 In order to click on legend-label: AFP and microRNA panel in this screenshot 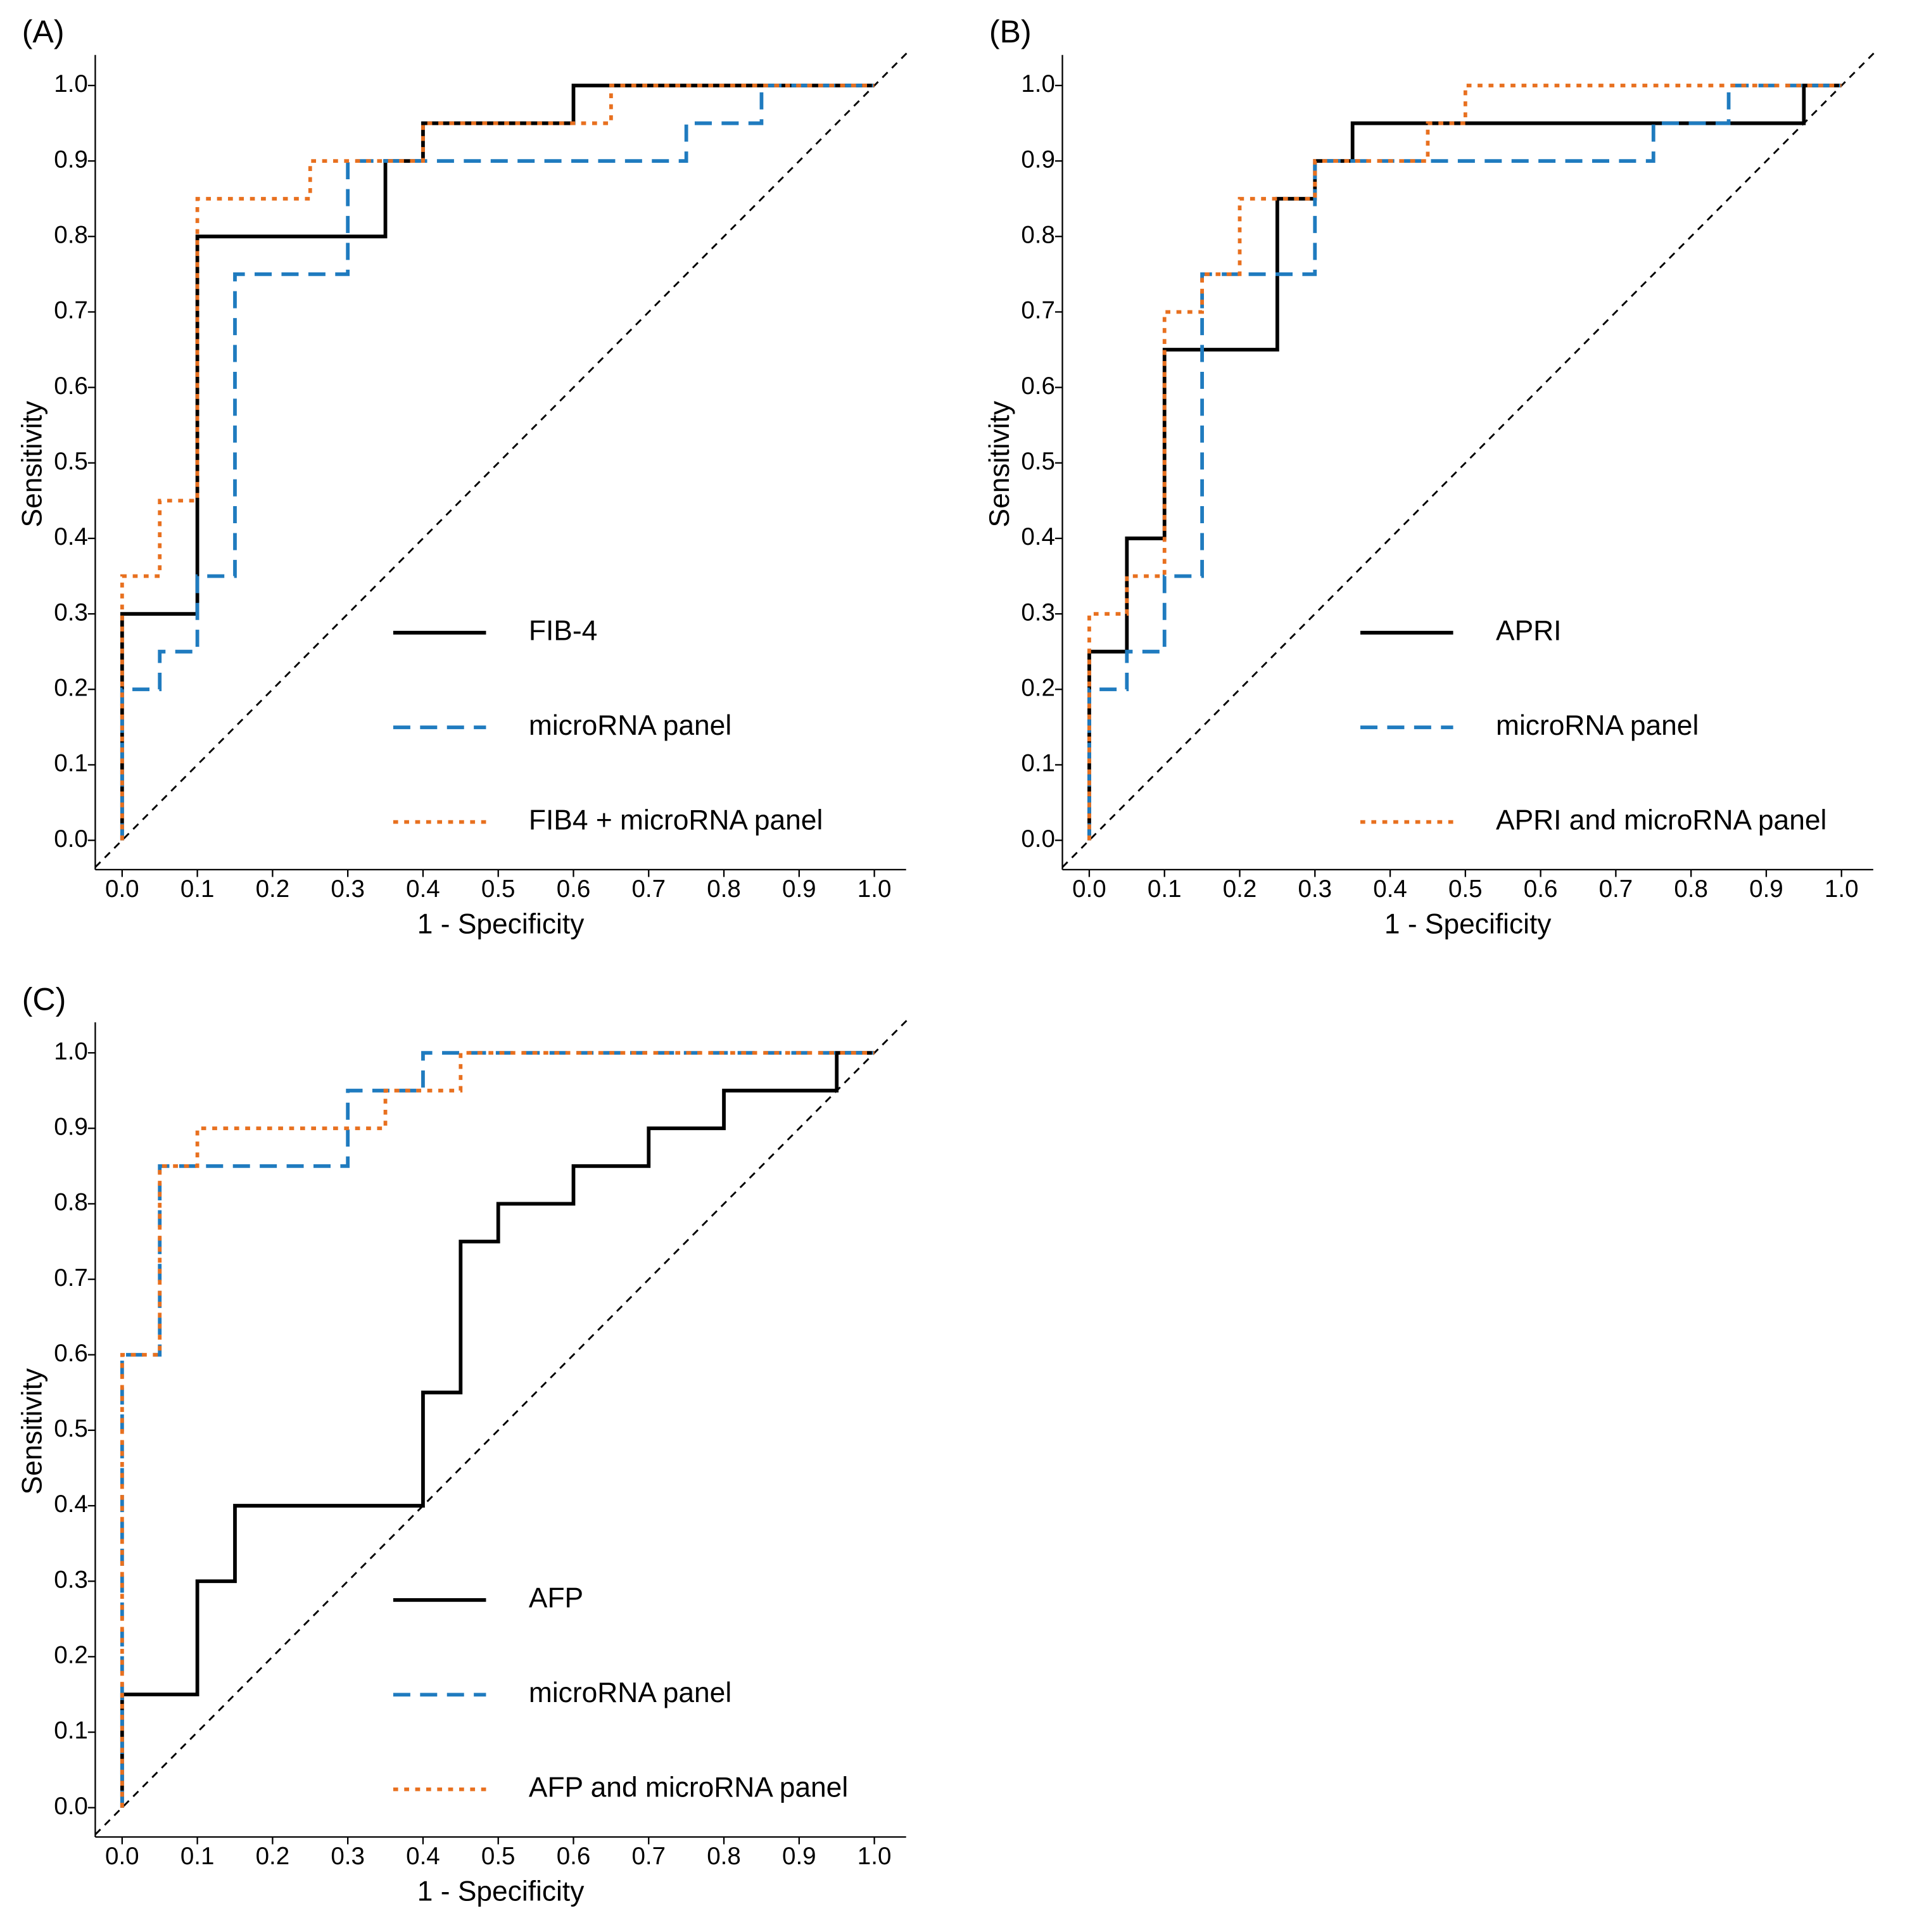, I will do `click(688, 1787)`.